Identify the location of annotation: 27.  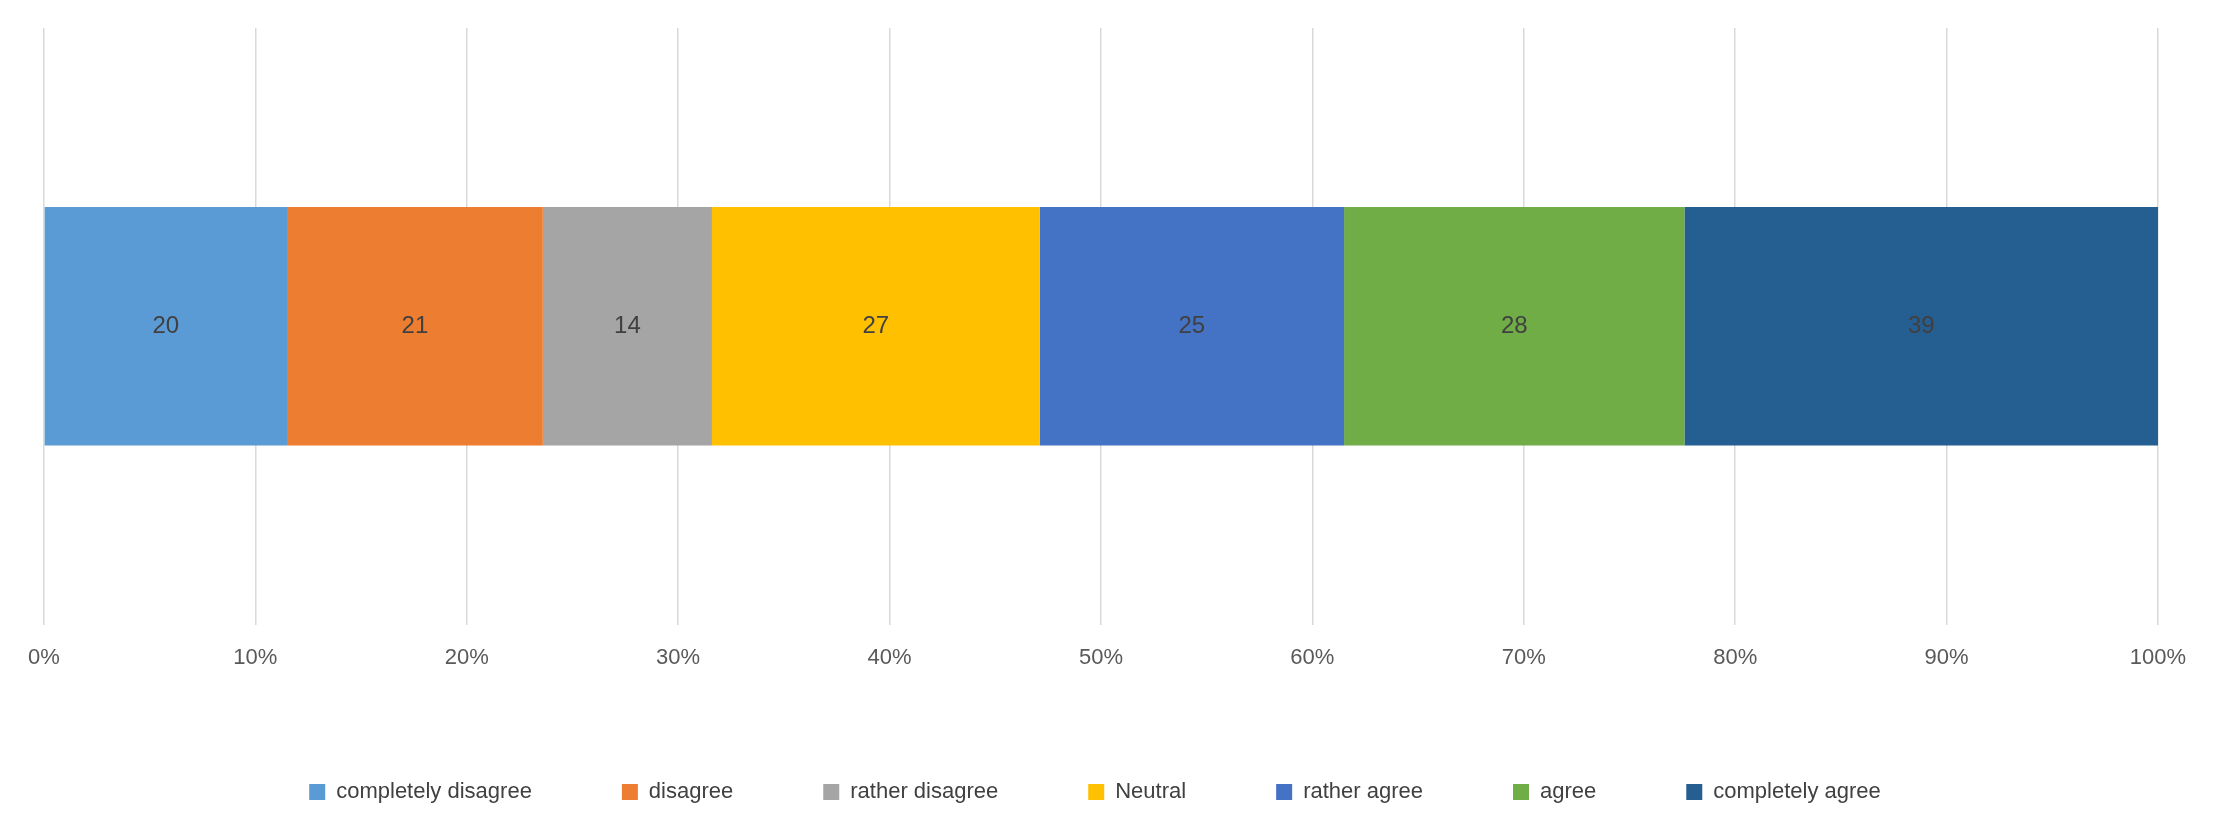
(876, 324).